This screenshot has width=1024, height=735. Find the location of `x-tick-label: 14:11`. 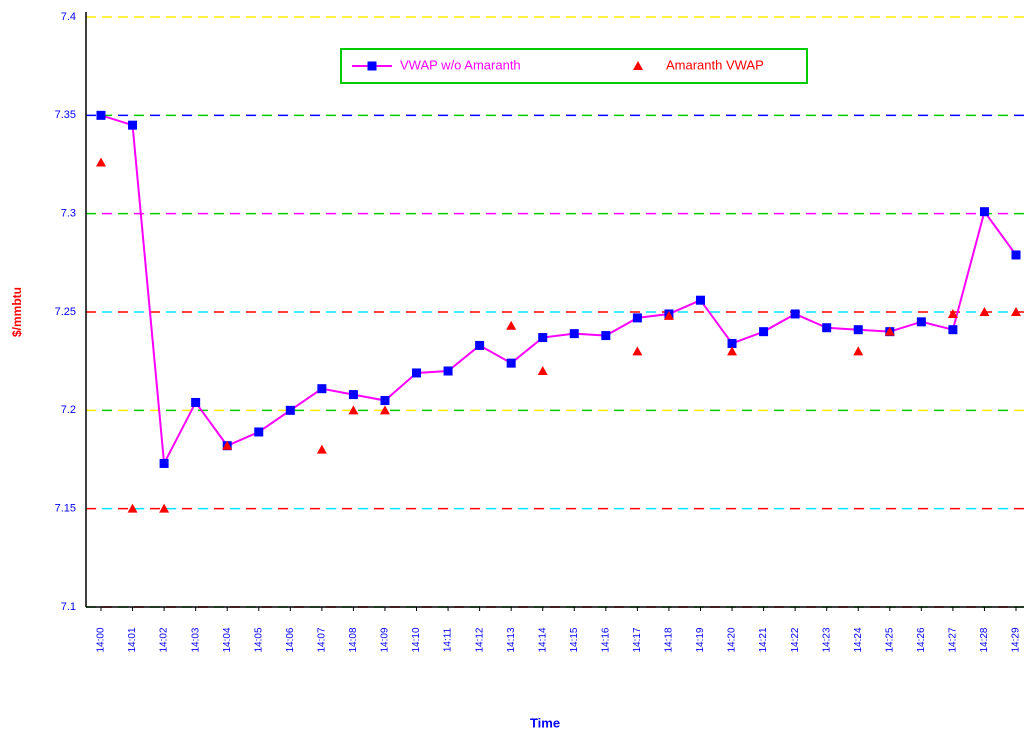

x-tick-label: 14:11 is located at coordinates (448, 639).